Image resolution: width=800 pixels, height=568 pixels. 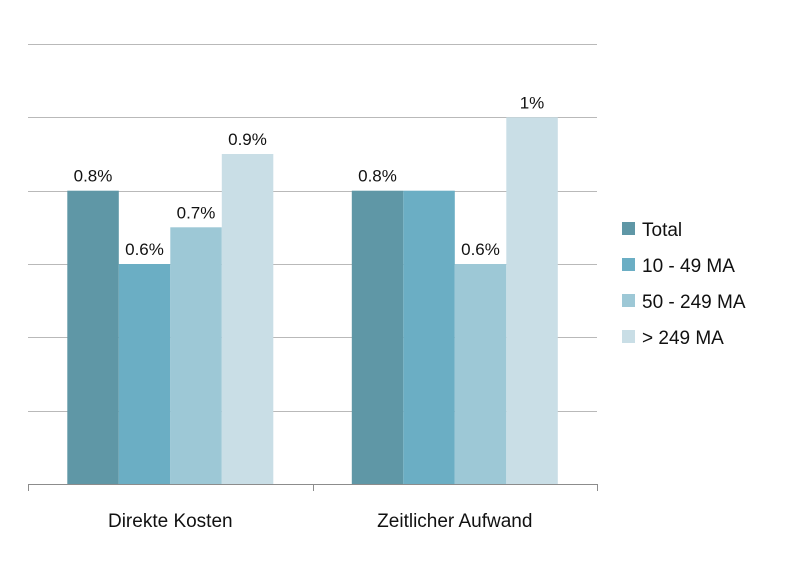 I want to click on legend-label: Total, so click(x=662, y=230).